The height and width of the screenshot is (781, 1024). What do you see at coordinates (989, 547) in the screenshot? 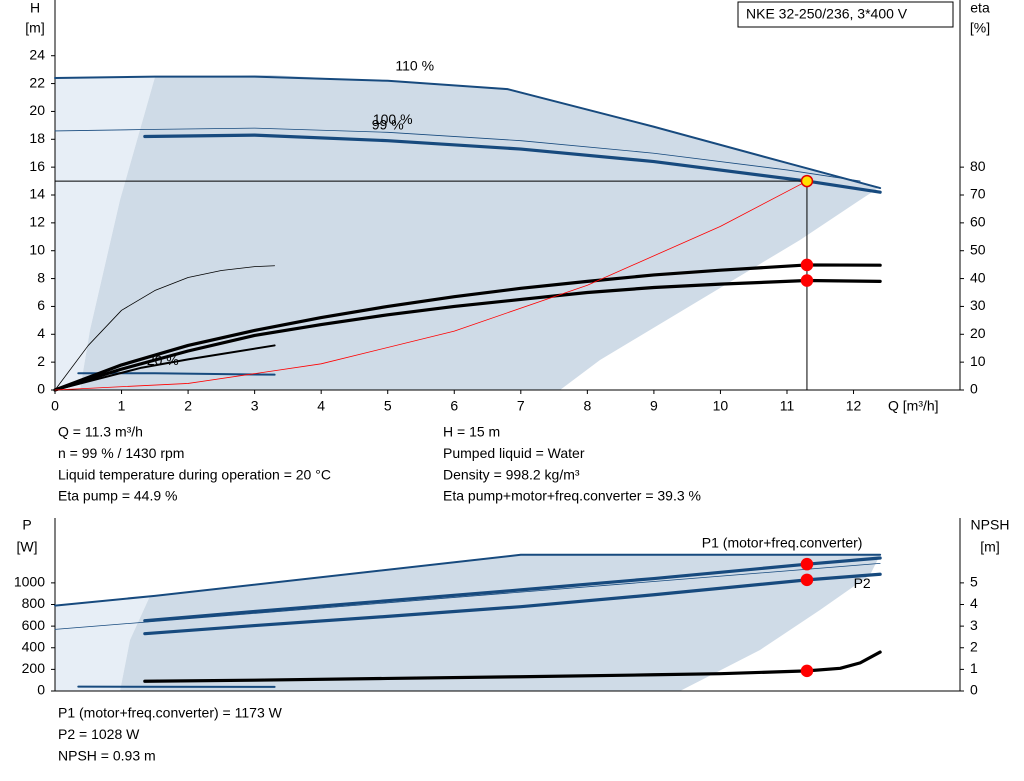
I see `y2-axis-unit: [m]` at bounding box center [989, 547].